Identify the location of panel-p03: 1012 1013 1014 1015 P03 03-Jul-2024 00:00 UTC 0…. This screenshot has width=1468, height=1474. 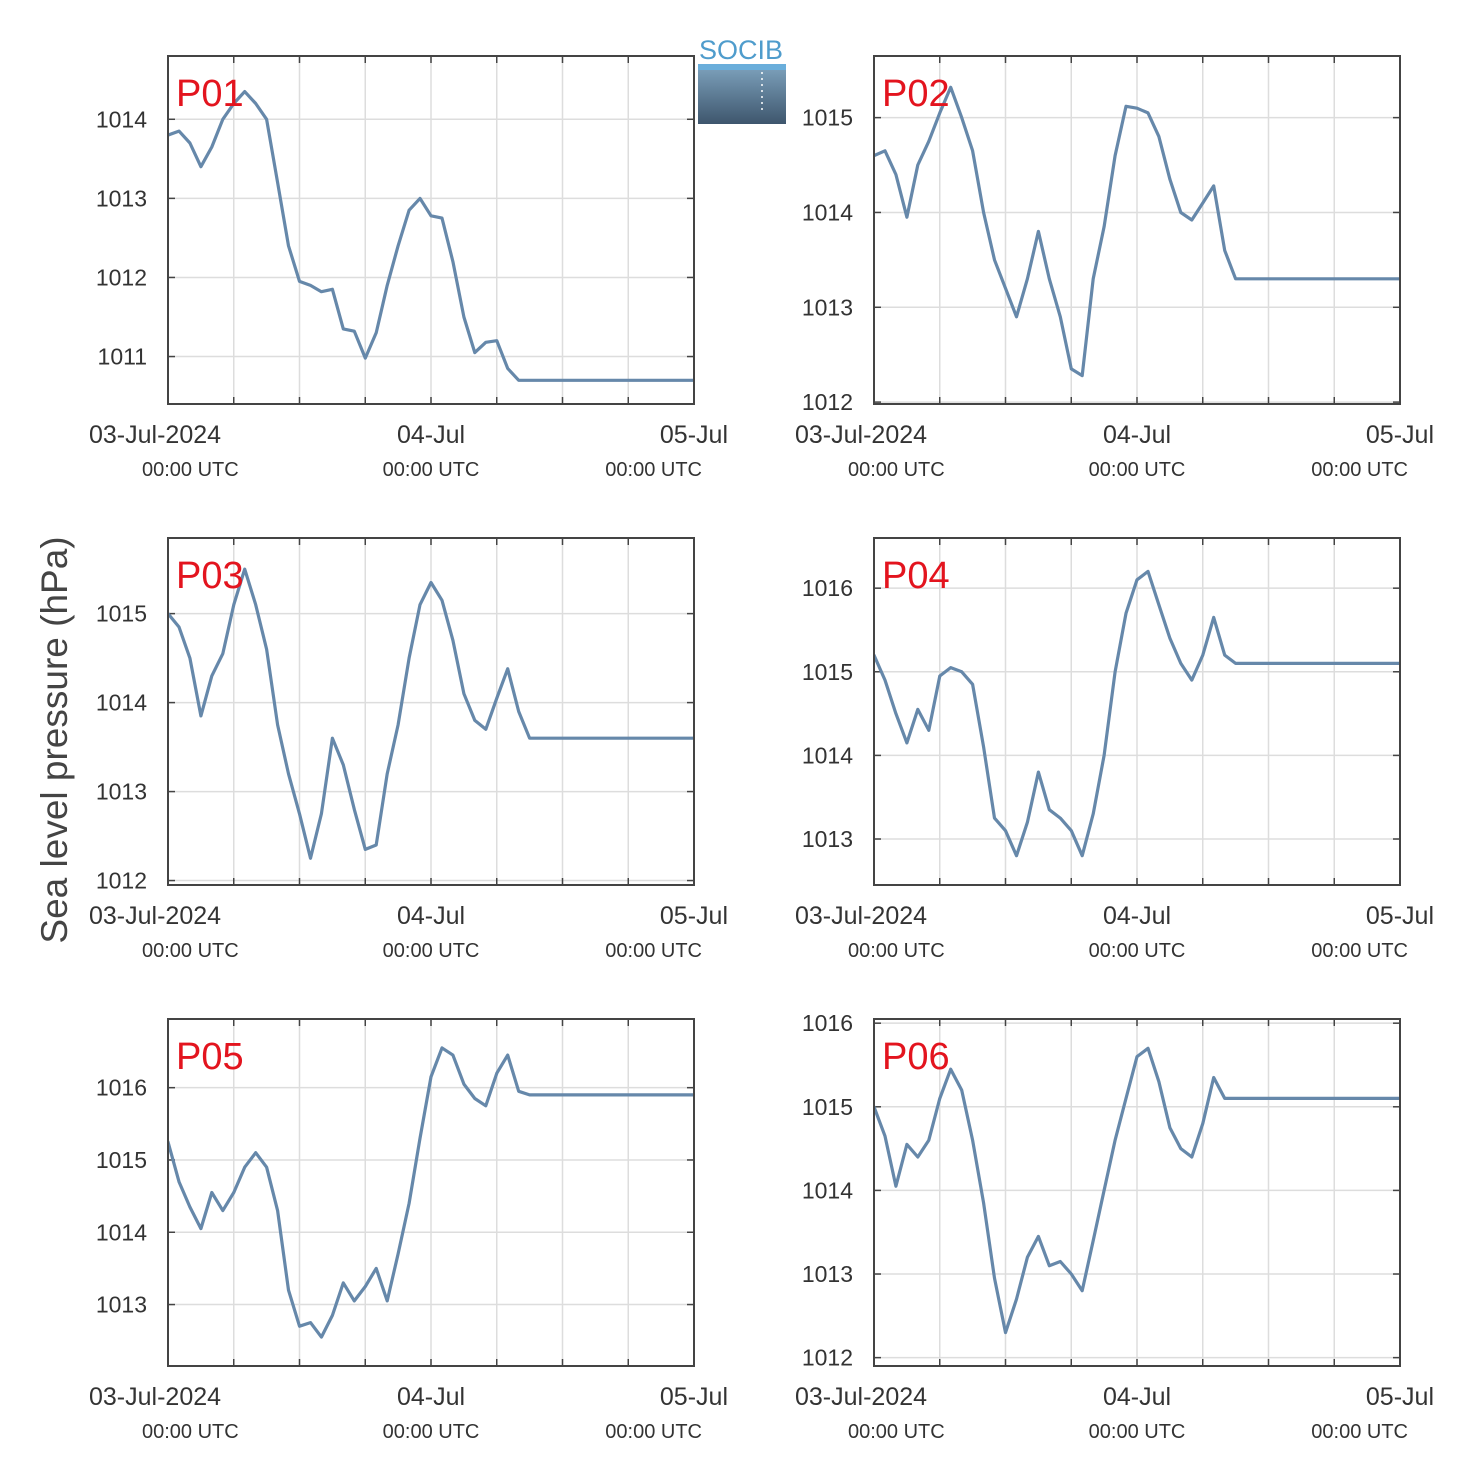
(408, 749).